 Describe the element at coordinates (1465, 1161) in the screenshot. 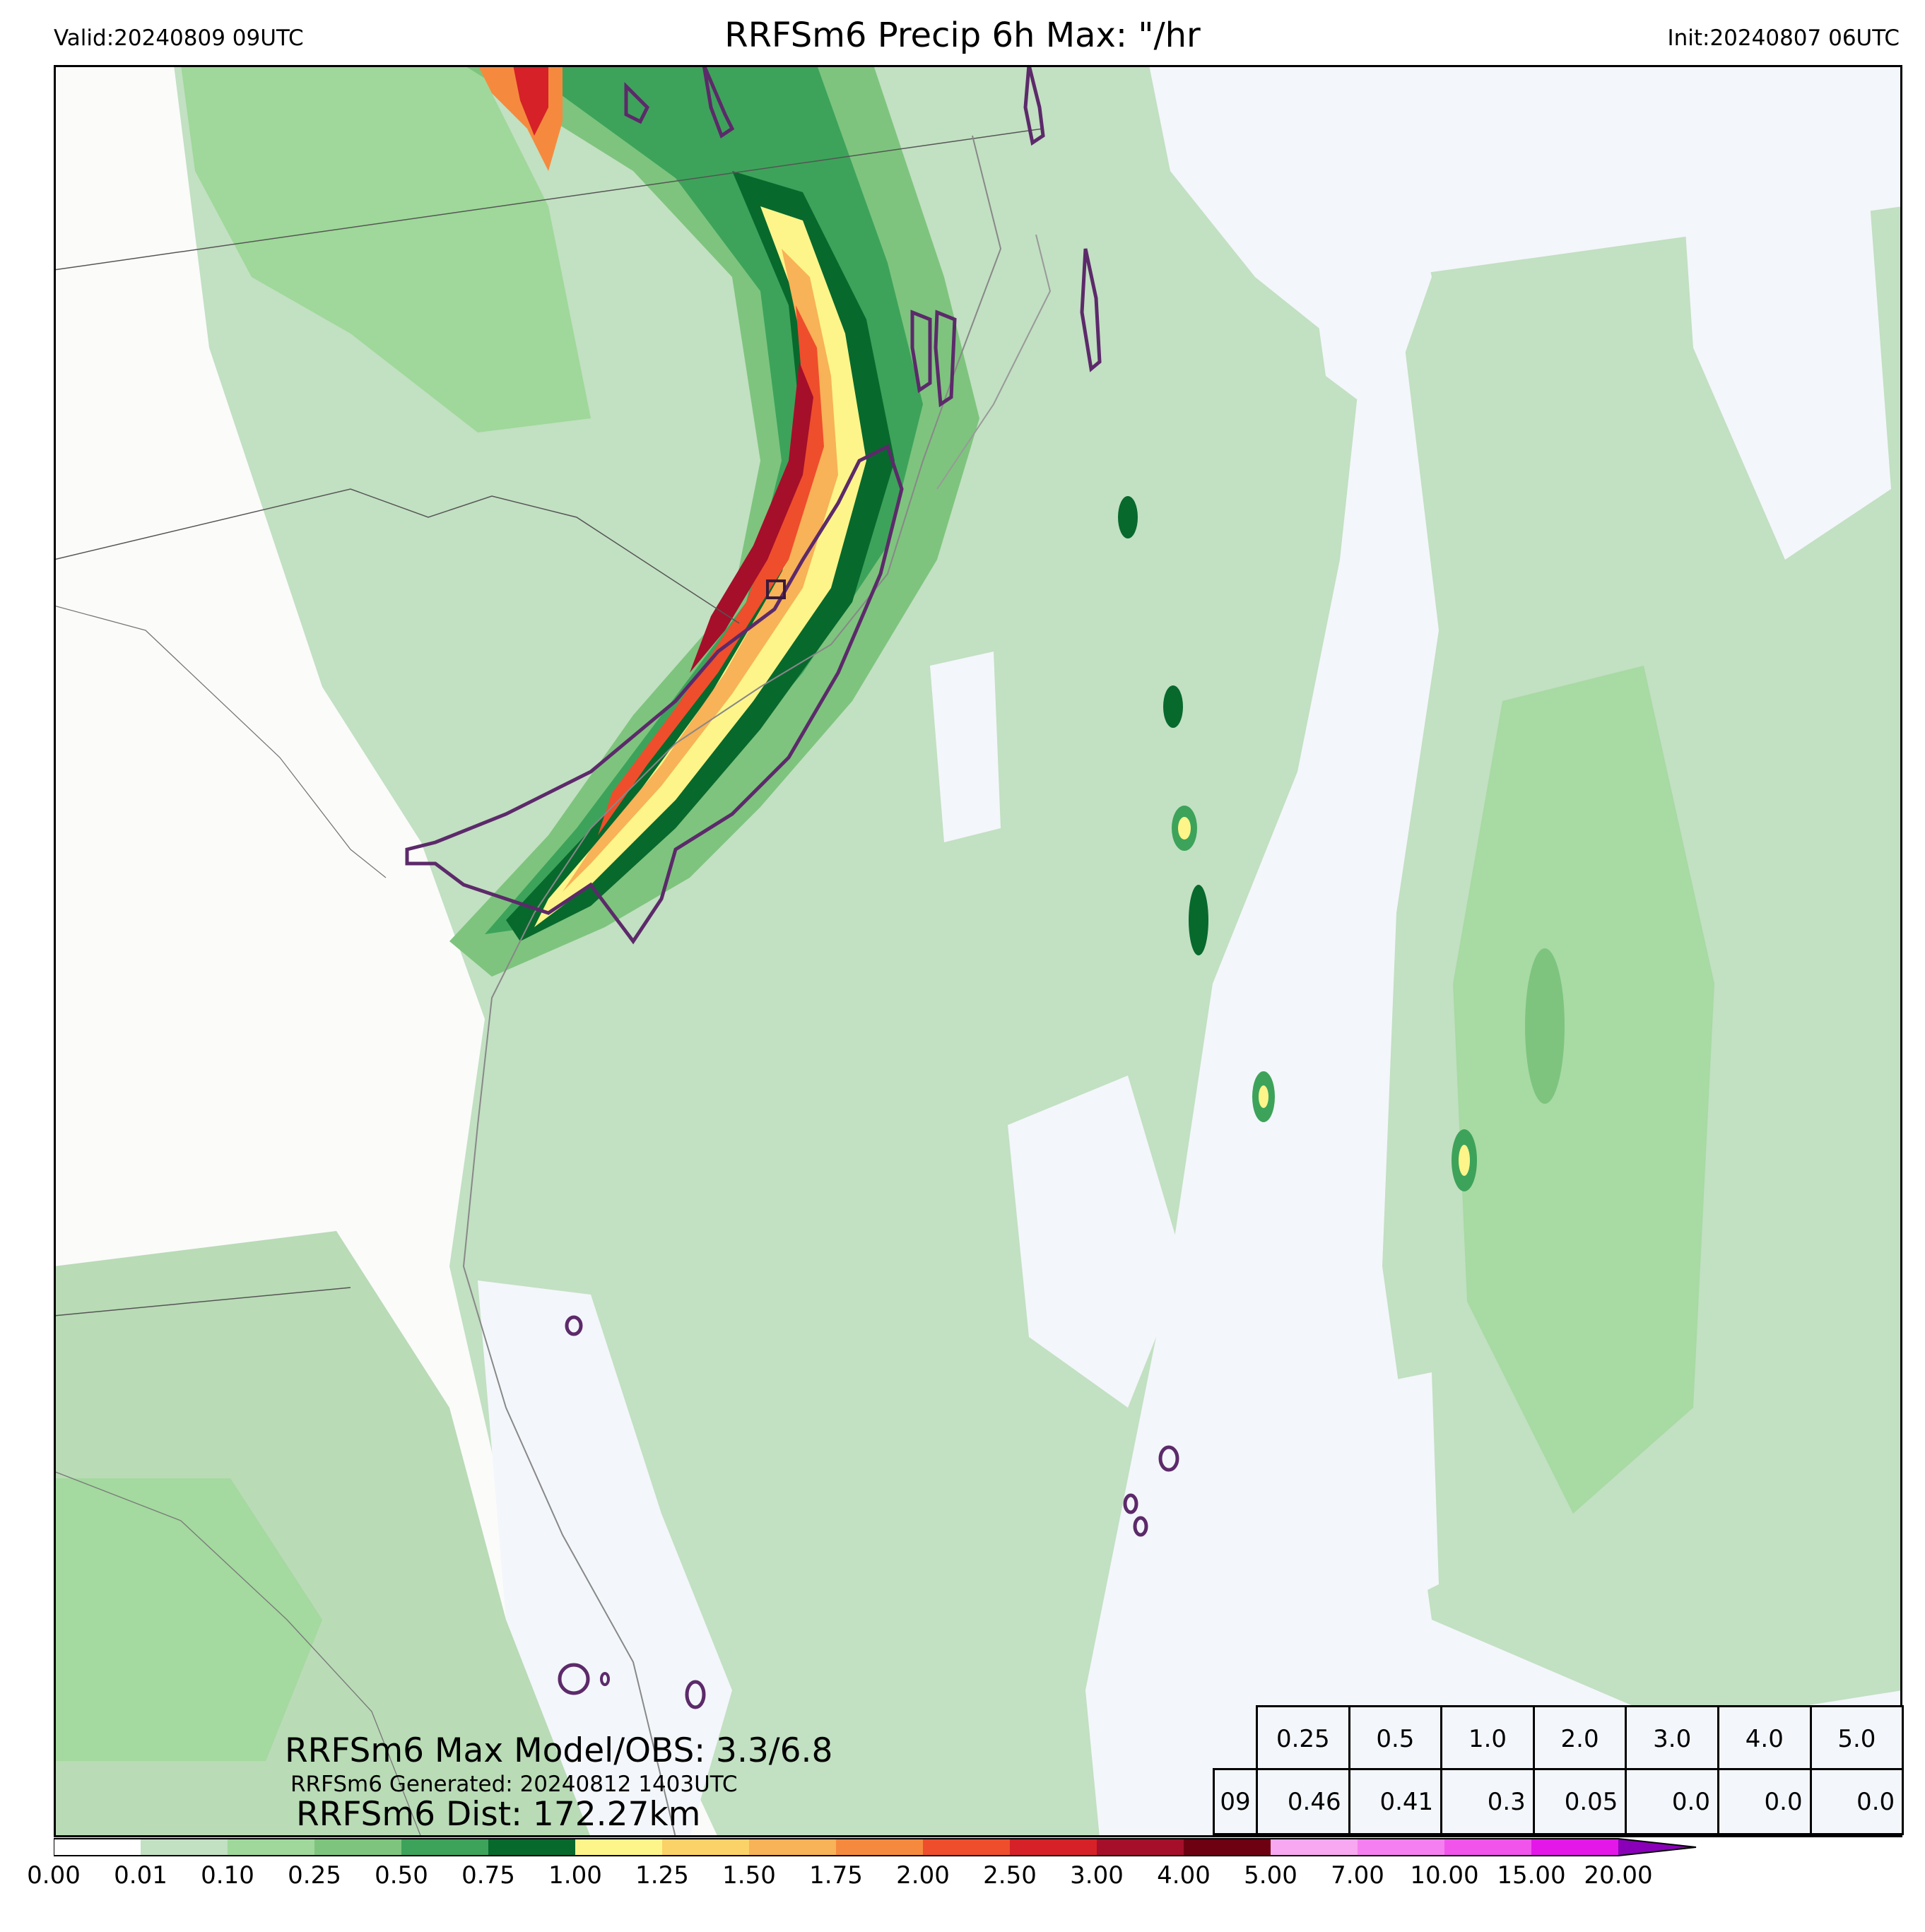

I see `precip-cell-6-core` at that location.